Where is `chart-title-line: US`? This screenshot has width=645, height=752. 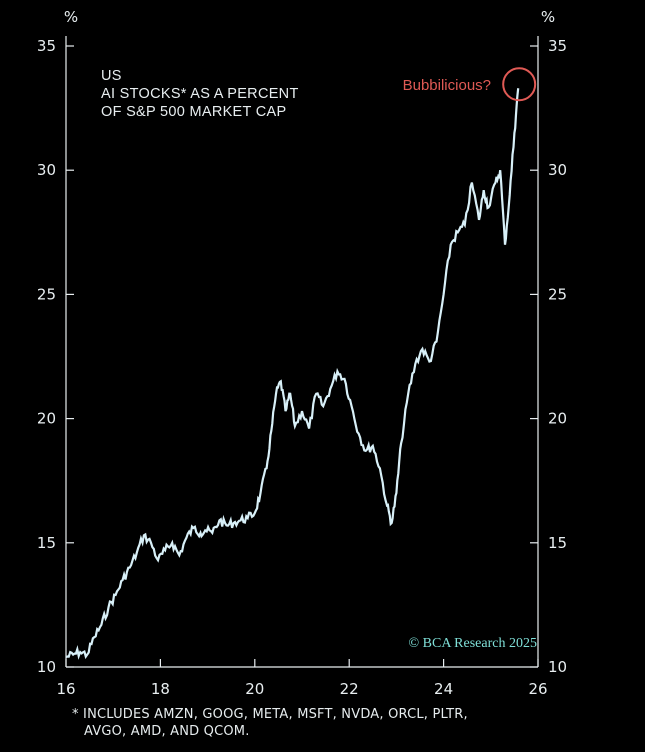
chart-title-line: US is located at coordinates (111, 76).